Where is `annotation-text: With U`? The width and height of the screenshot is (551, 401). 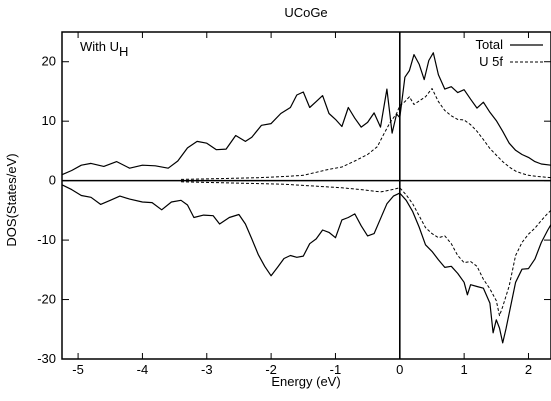
annotation-text: With U is located at coordinates (99, 46).